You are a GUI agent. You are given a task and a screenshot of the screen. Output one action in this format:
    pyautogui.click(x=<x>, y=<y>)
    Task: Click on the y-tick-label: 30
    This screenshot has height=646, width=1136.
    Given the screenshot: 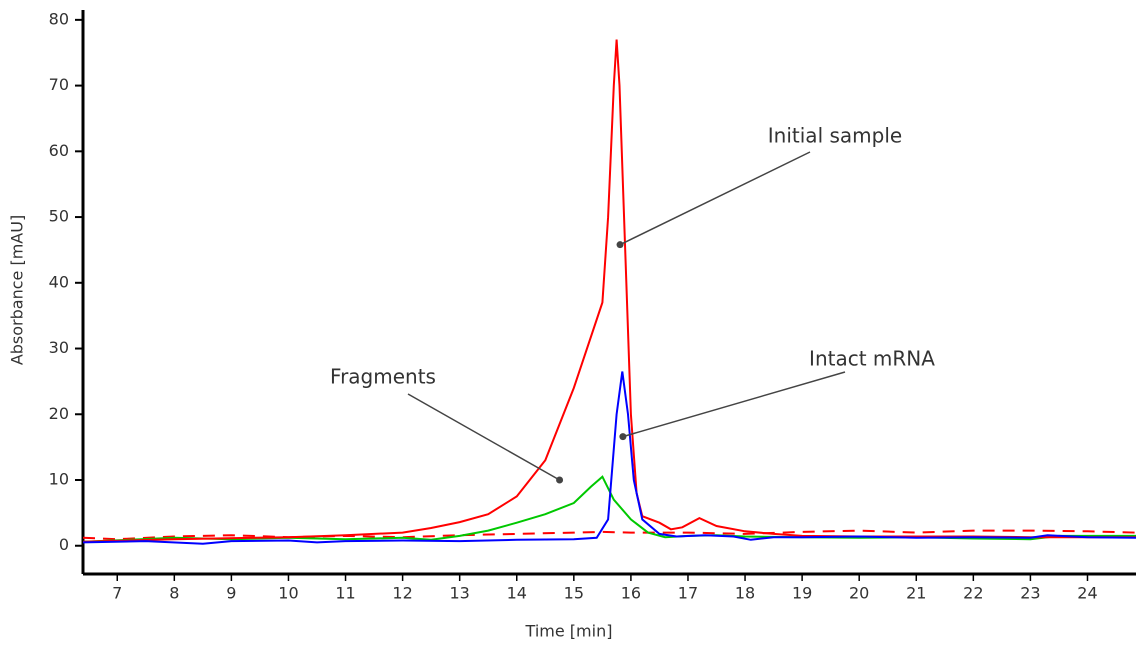 What is the action you would take?
    pyautogui.click(x=59, y=347)
    